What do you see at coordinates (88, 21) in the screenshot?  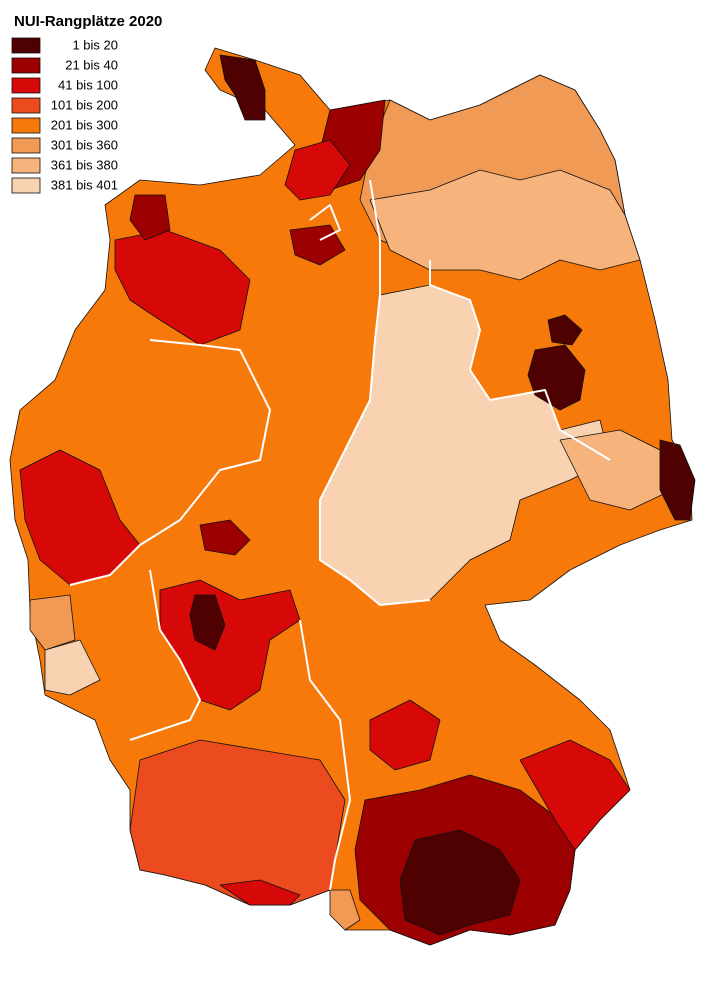 I see `legend-title: NUI-Rangplätze 2020` at bounding box center [88, 21].